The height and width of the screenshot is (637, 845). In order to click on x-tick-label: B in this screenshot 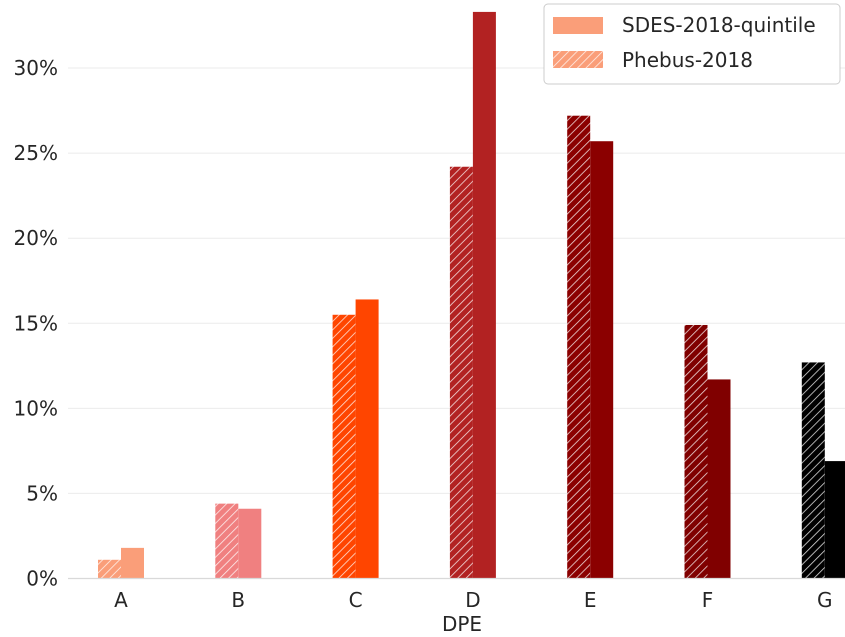, I will do `click(238, 600)`.